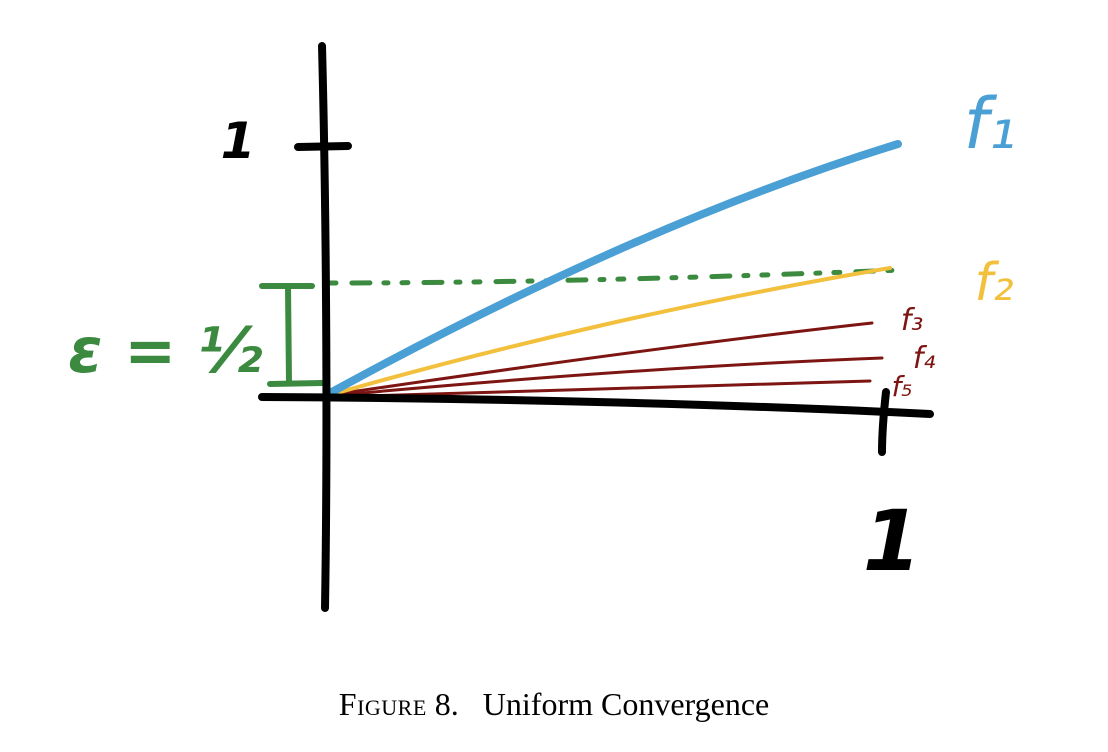 This screenshot has height=752, width=1108. I want to click on label-f3: f₃, so click(912, 320).